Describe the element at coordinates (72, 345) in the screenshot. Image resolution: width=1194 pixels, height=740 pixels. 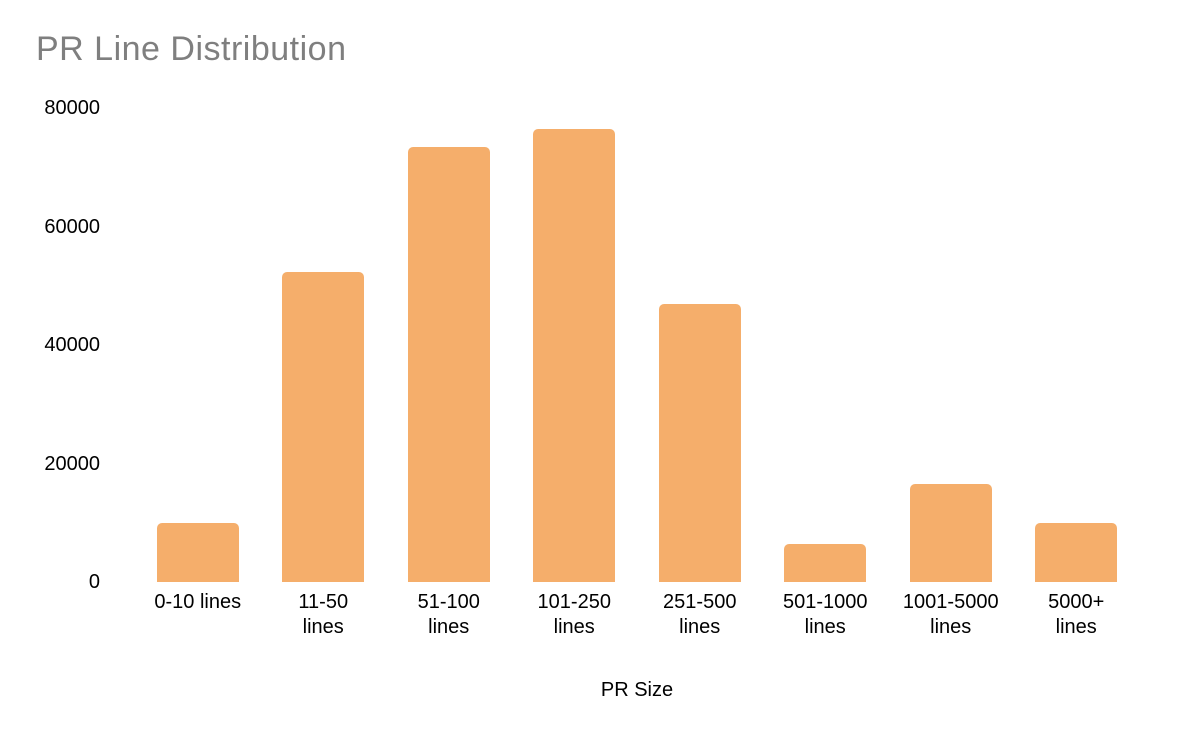
I see `y-tick-label: 40000` at that location.